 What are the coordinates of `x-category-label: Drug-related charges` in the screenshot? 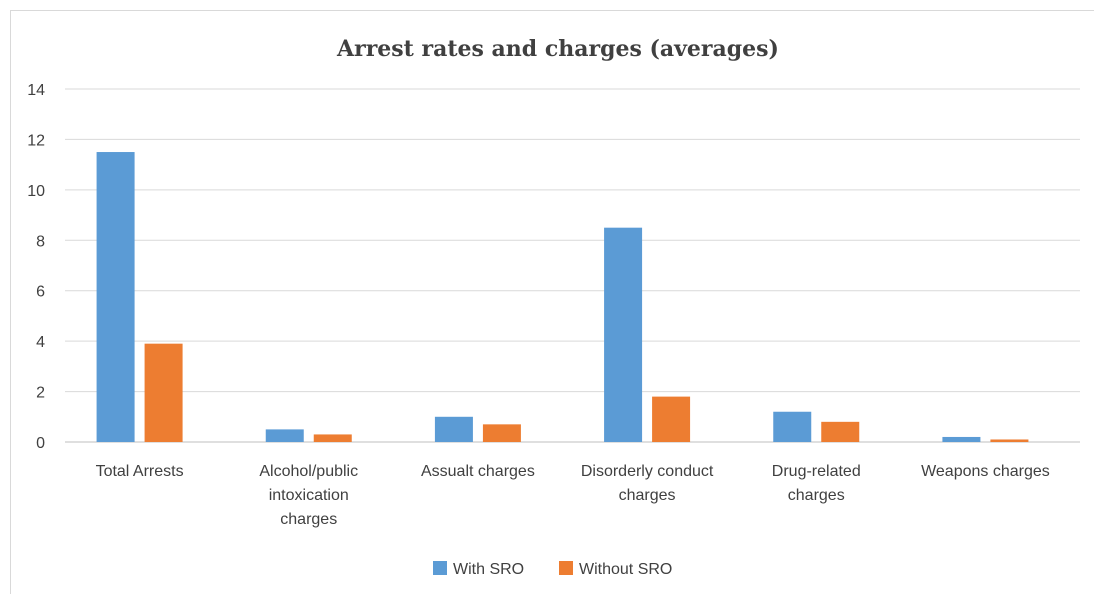 It's located at (816, 483).